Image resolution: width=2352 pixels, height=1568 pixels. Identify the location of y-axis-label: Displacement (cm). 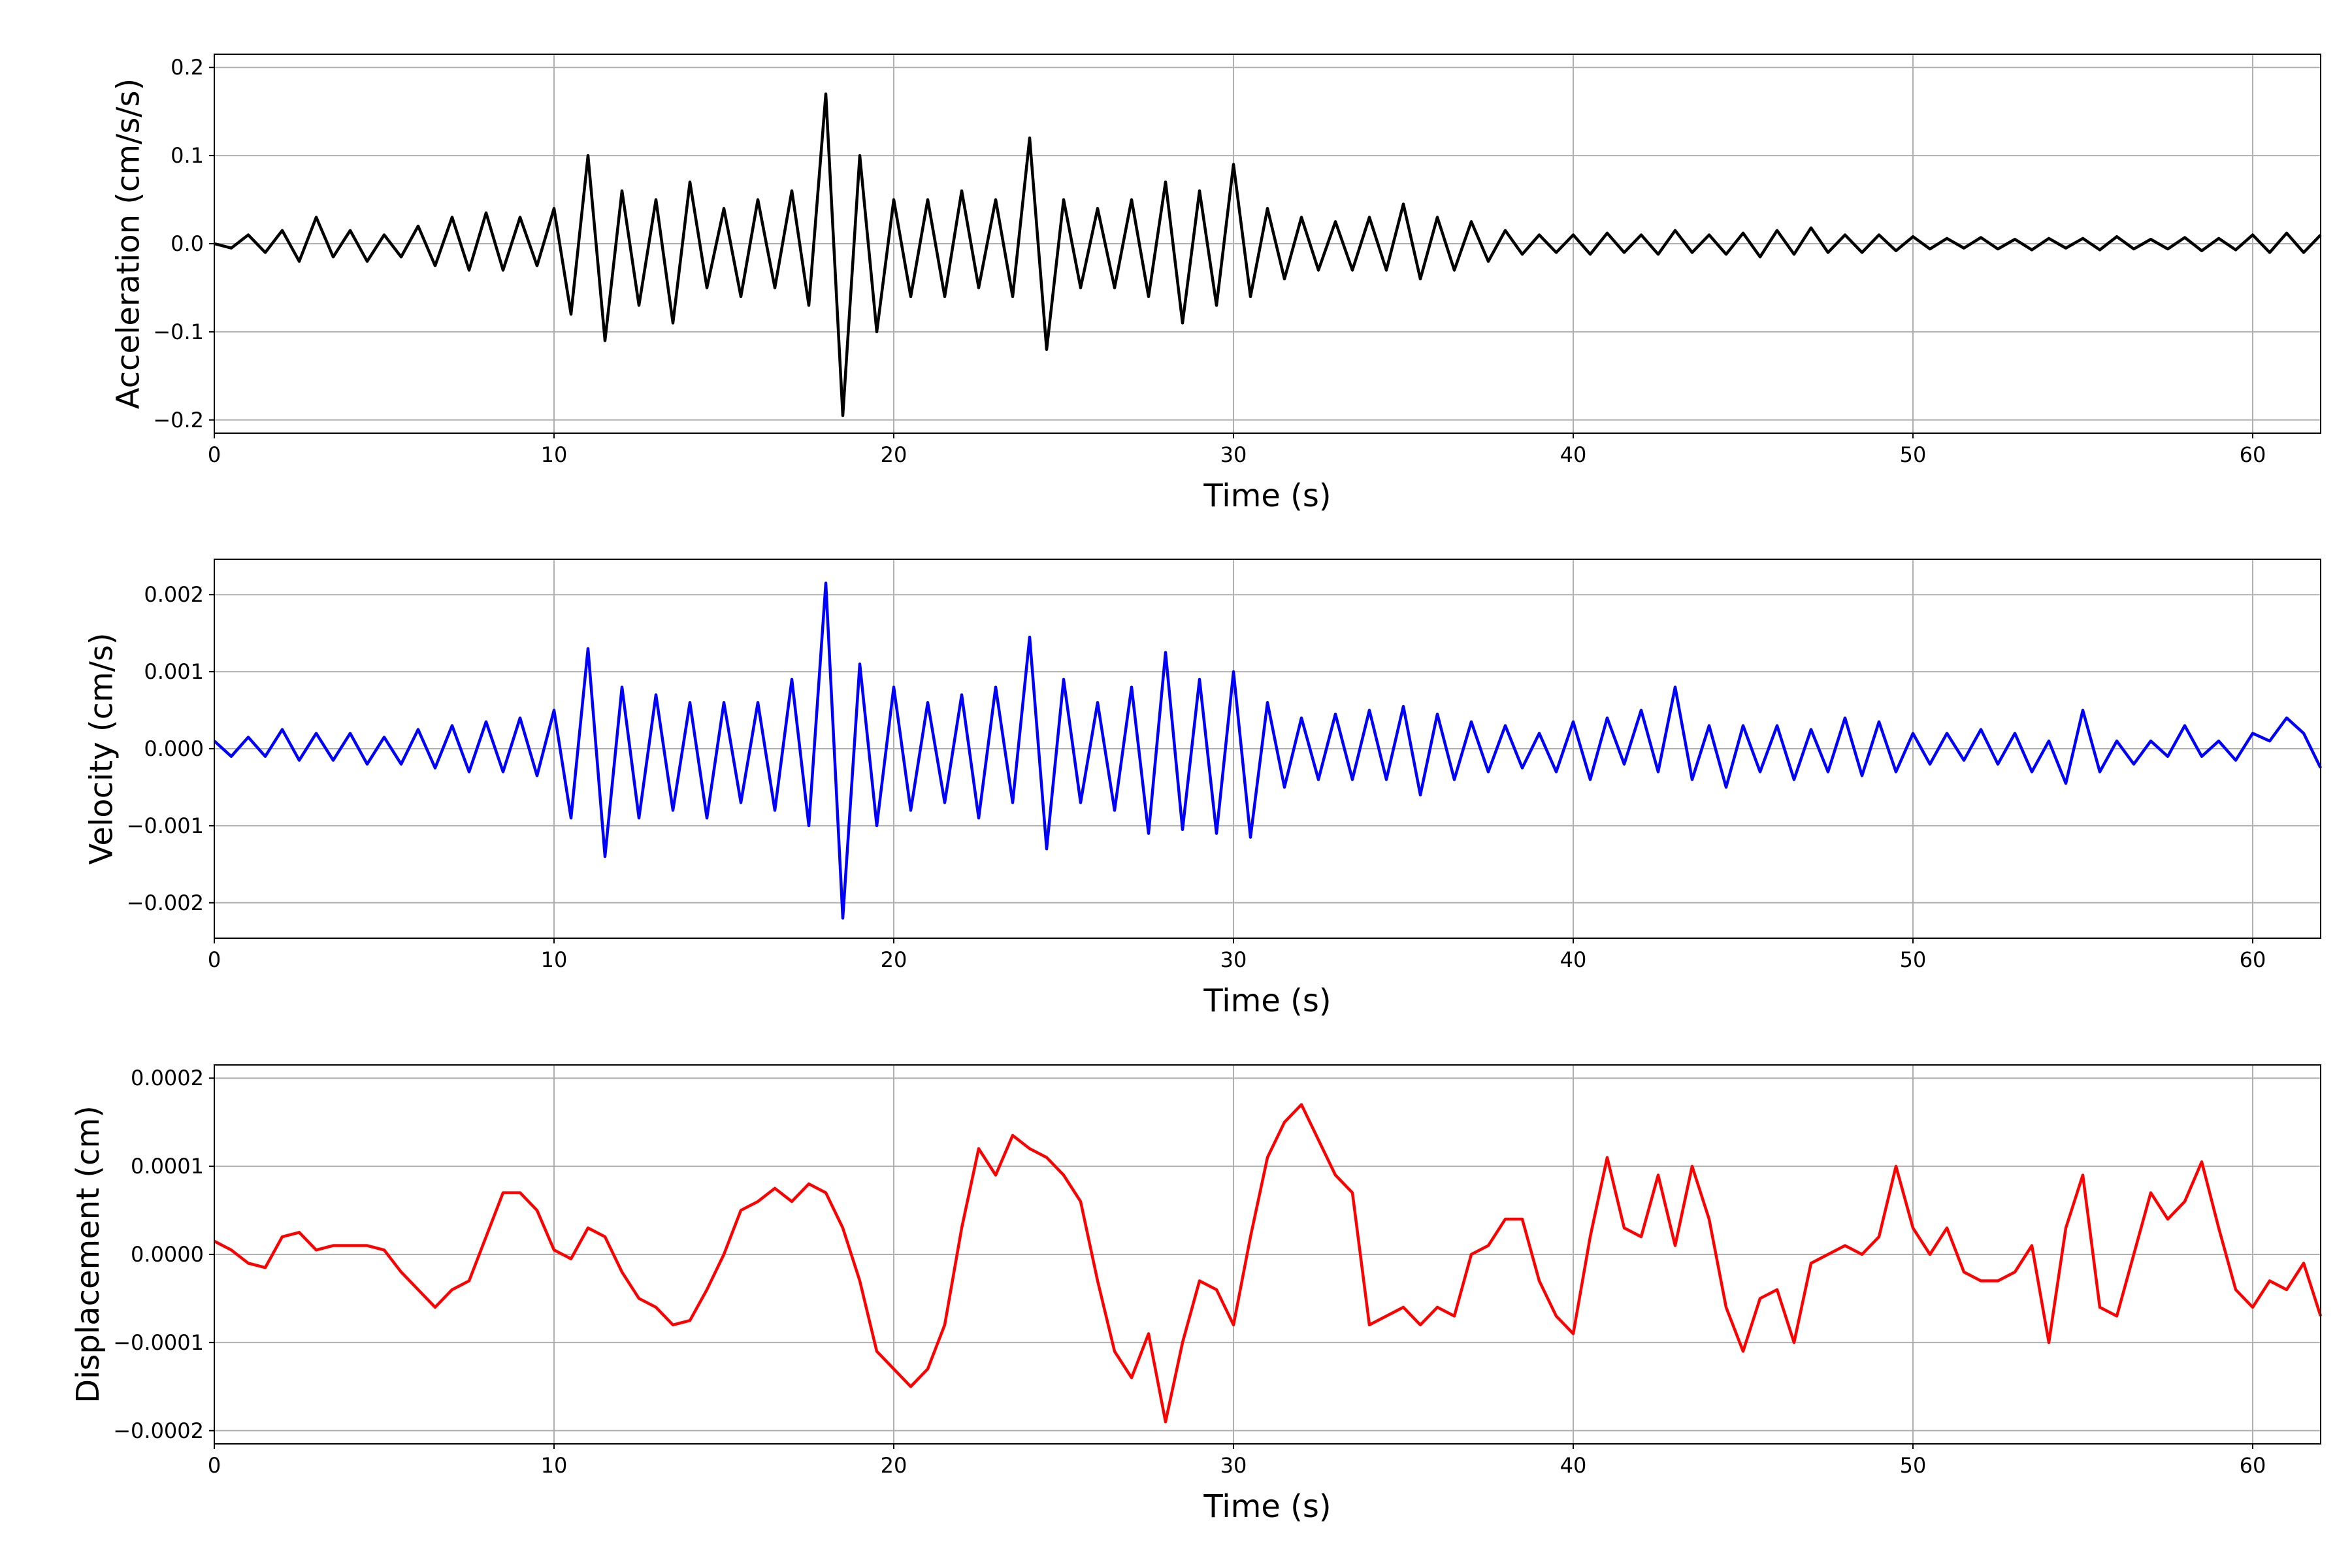
(88, 1254).